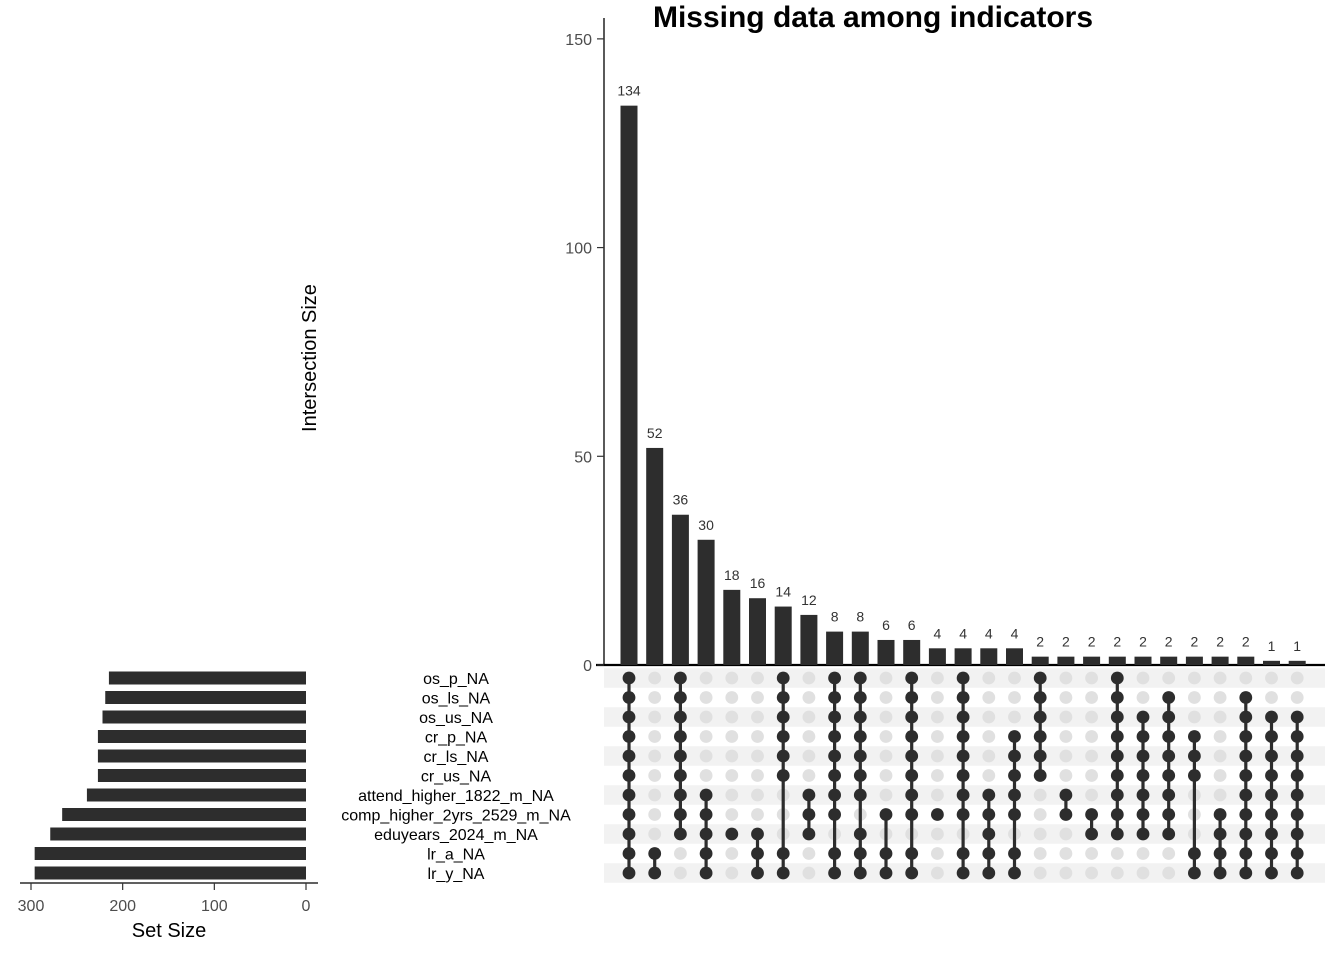 The width and height of the screenshot is (1344, 960). I want to click on set-size-bars, so click(170, 775).